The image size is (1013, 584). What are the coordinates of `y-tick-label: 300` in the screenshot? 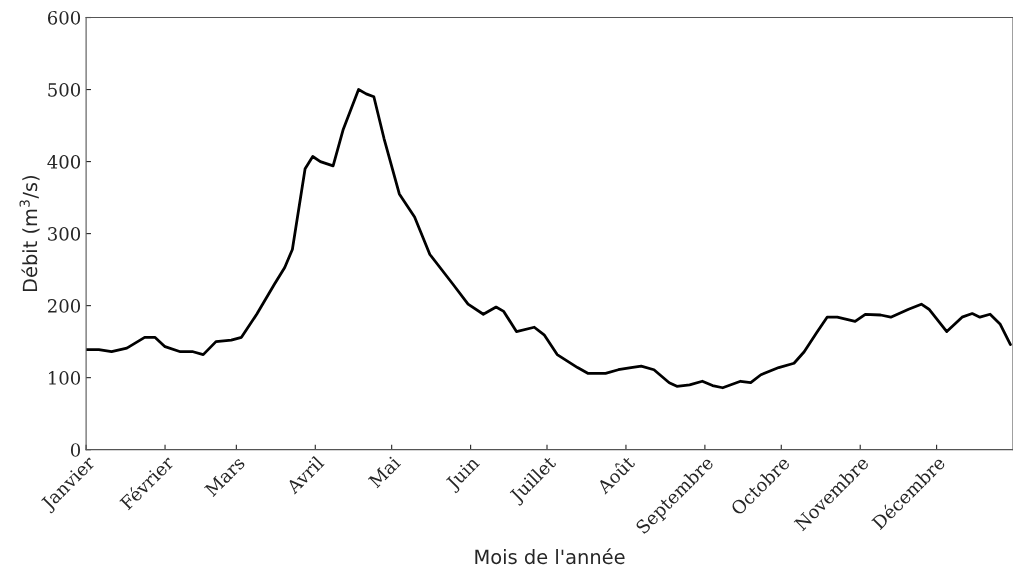 It's located at (64, 234).